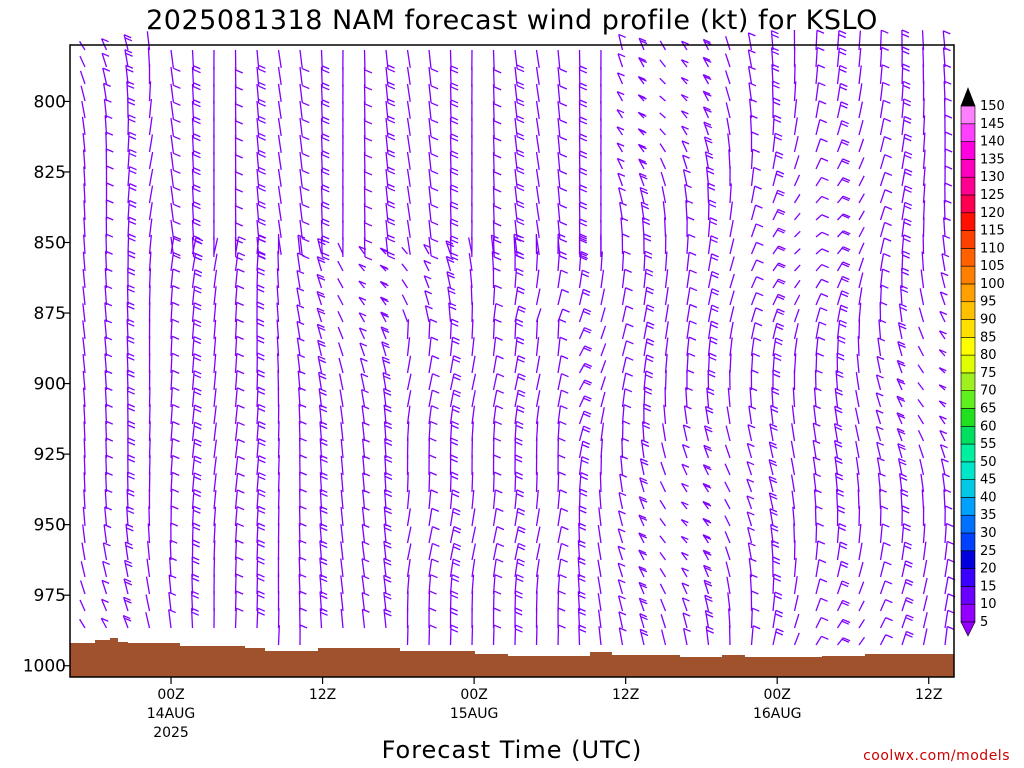  What do you see at coordinates (936, 756) in the screenshot?
I see `credit-link: coolwx.com/models` at bounding box center [936, 756].